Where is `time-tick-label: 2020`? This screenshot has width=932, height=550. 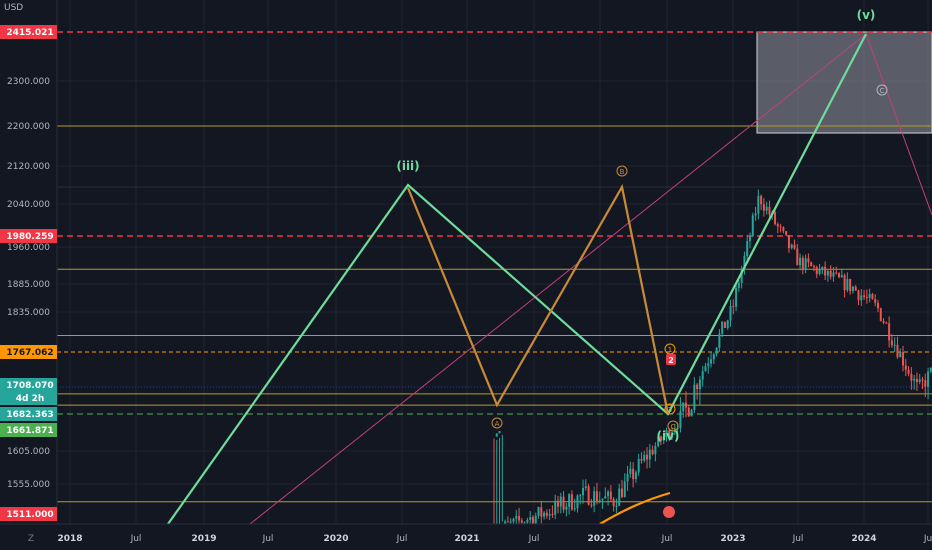 time-tick-label: 2020 is located at coordinates (335, 539).